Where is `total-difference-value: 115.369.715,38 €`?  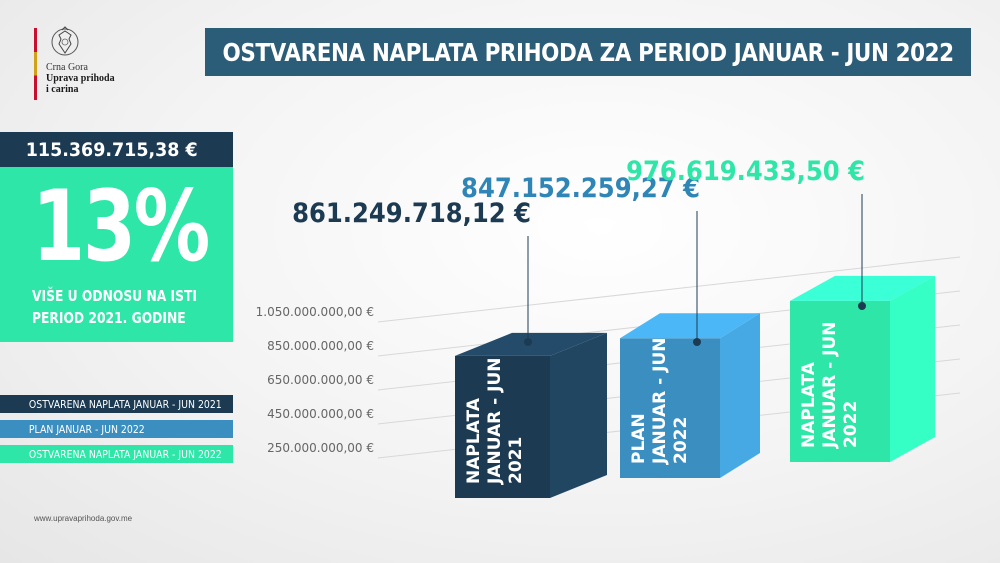 total-difference-value: 115.369.715,38 € is located at coordinates (111, 149).